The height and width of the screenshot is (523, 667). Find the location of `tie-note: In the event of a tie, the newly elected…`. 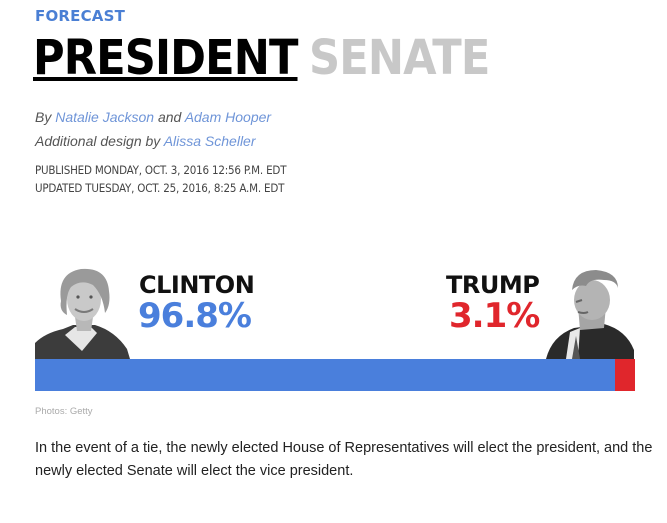

tie-note: In the event of a tie, the newly elected… is located at coordinates (344, 459).